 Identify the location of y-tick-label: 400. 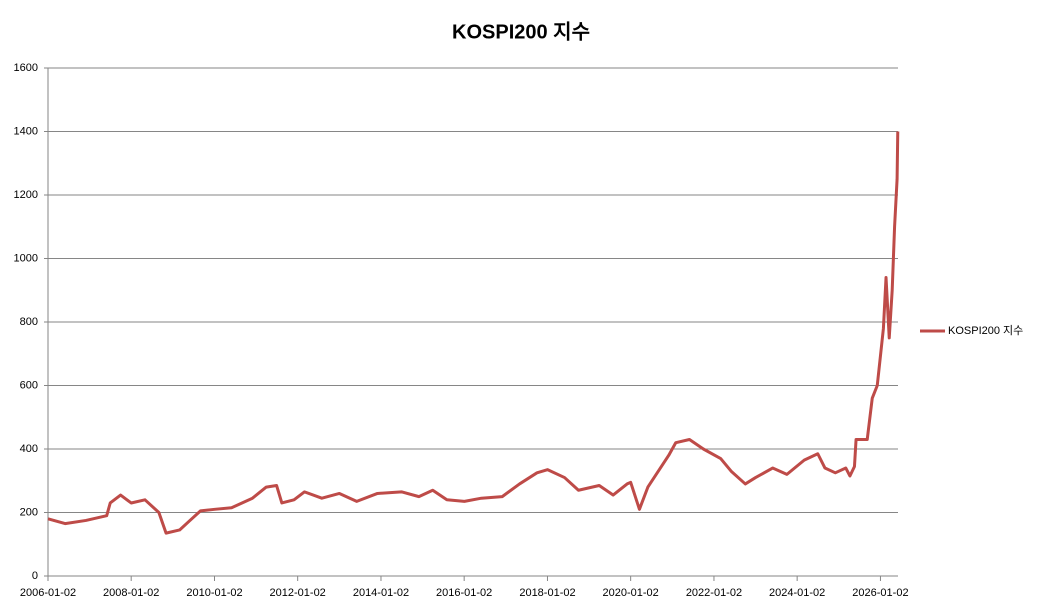
(29, 449).